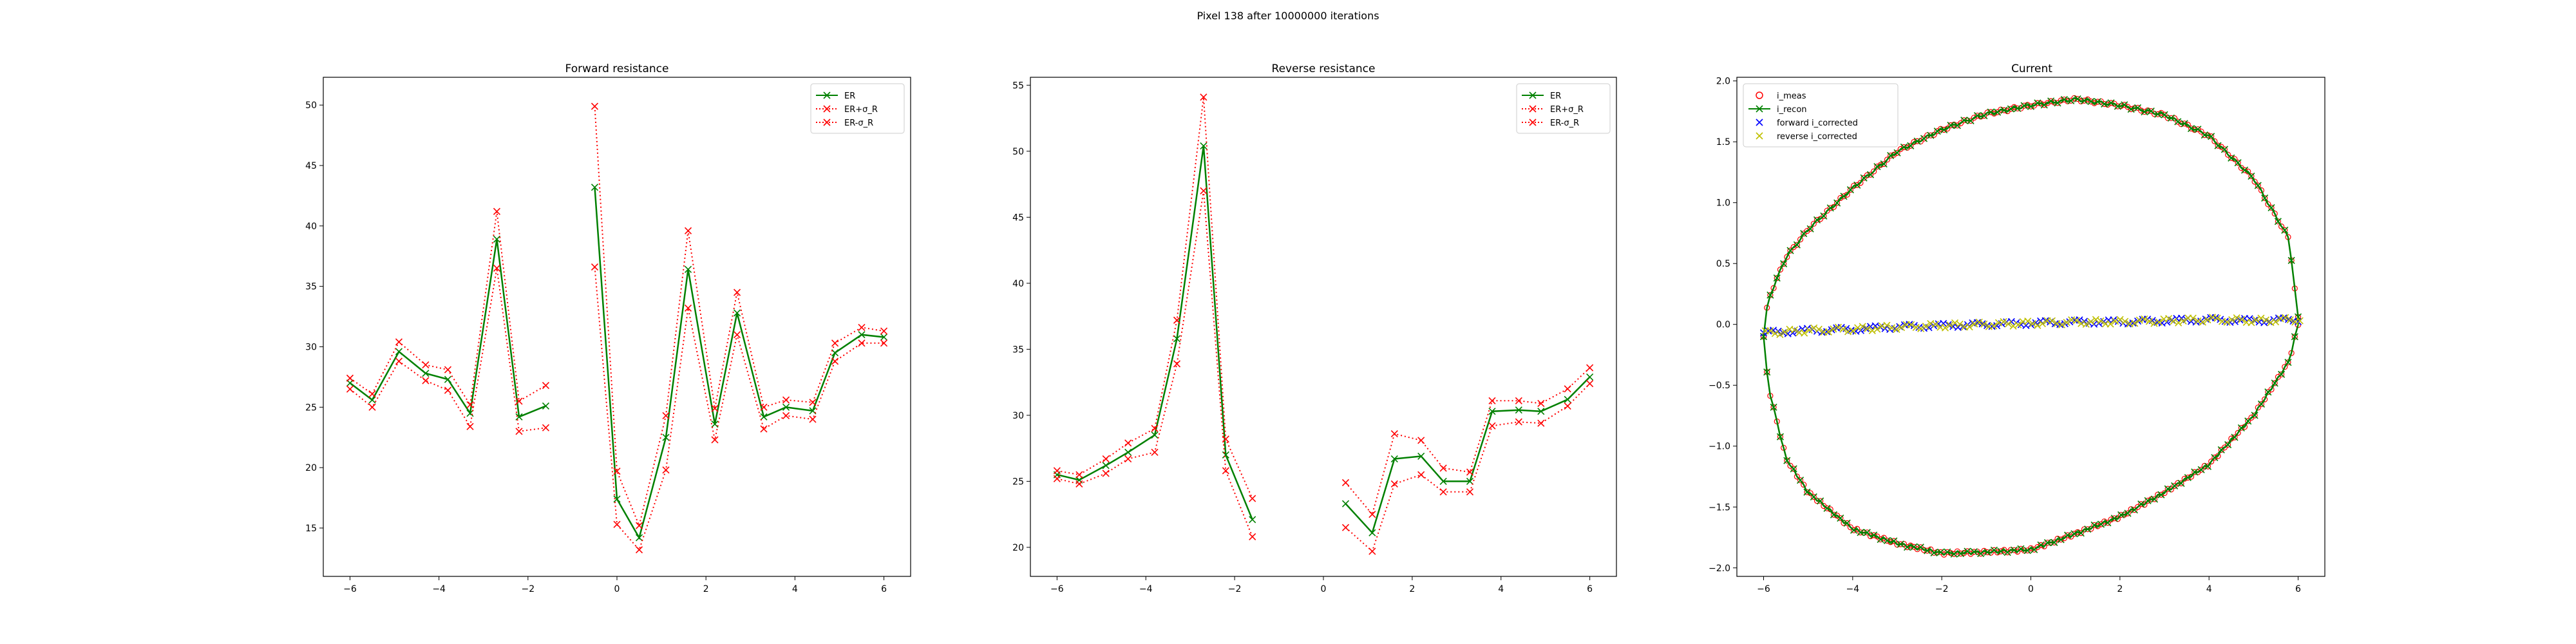  Describe the element at coordinates (1818, 123) in the screenshot. I see `legend-label: forward i_corrected` at that location.